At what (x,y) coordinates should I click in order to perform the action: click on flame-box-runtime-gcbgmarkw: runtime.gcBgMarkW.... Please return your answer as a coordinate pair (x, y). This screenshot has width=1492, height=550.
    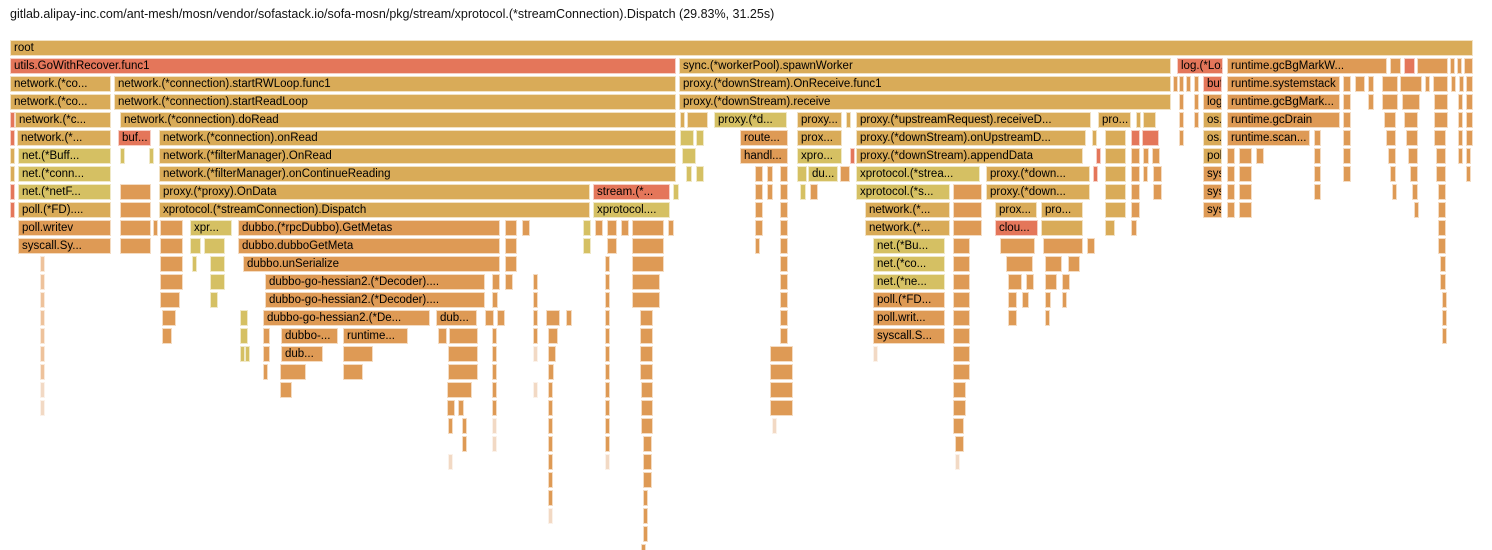
    Looking at the image, I should click on (1307, 66).